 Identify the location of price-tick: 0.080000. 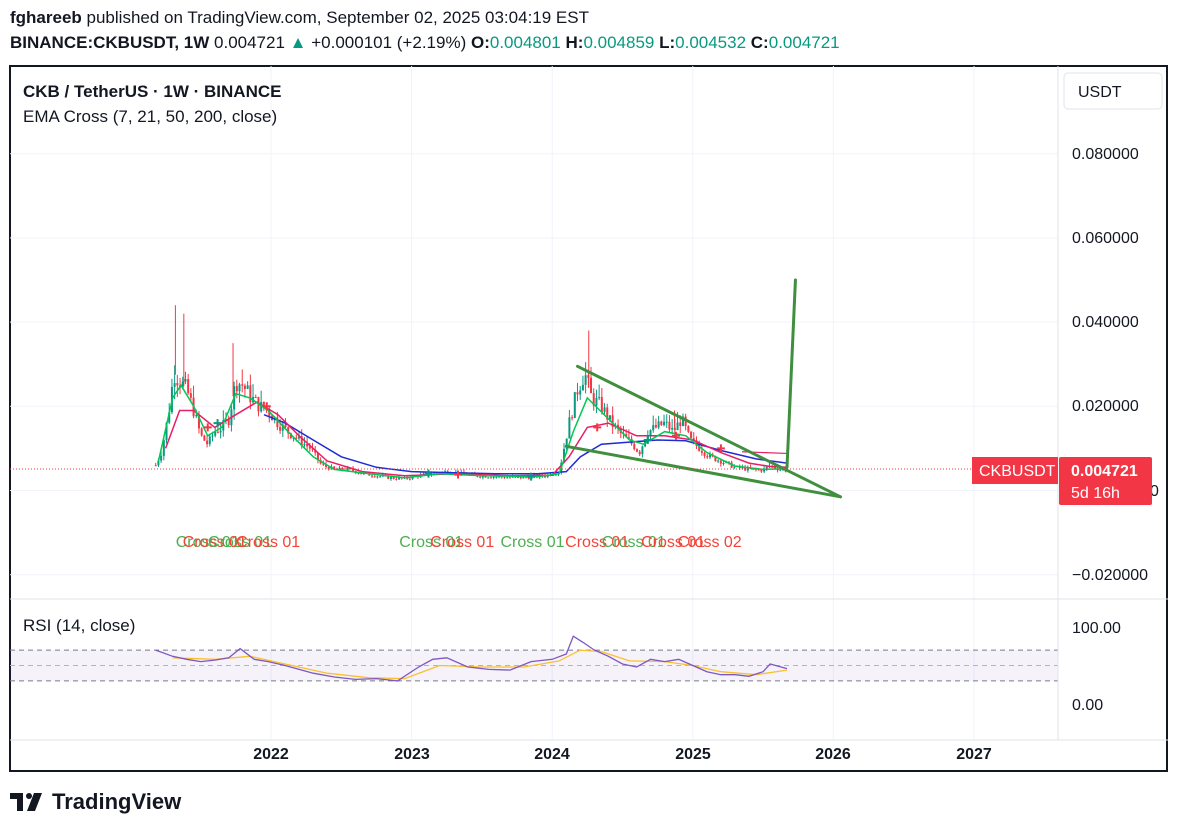
(1105, 154).